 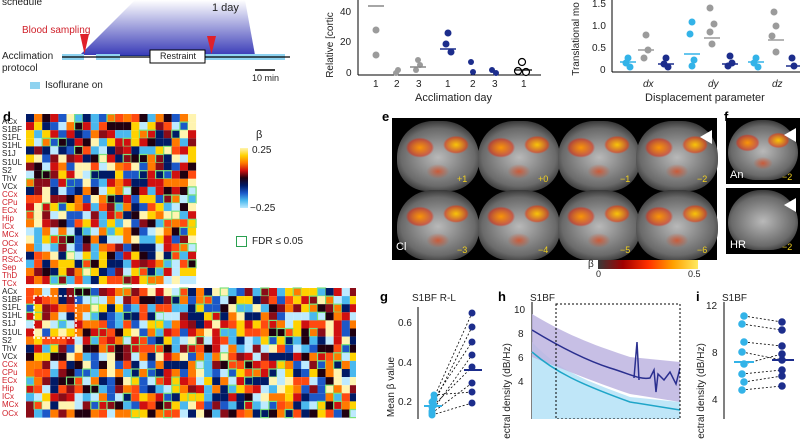 What do you see at coordinates (520, 310) in the screenshot?
I see `ytick: 10` at bounding box center [520, 310].